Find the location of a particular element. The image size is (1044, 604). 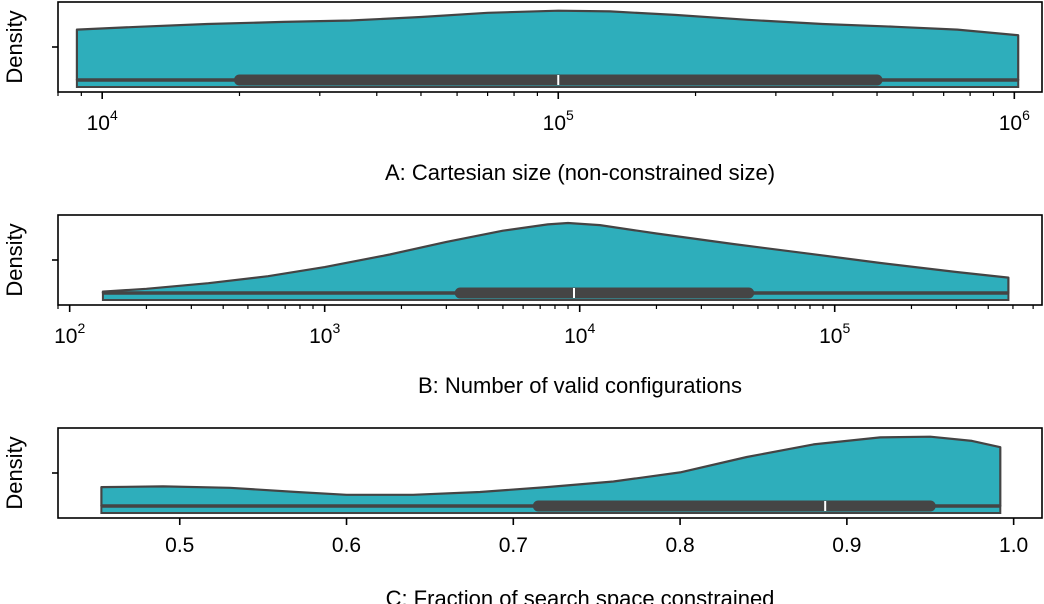

x-tick-label-b: 10⁵ is located at coordinates (834, 334).